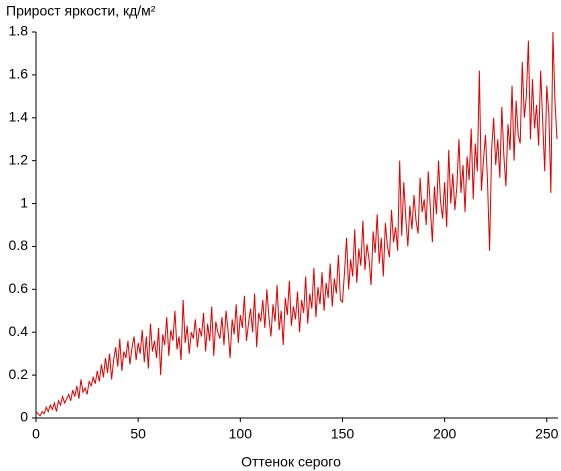 Image resolution: width=561 pixels, height=471 pixels. What do you see at coordinates (19, 331) in the screenshot?
I see `y-tick-label: 0.4` at bounding box center [19, 331].